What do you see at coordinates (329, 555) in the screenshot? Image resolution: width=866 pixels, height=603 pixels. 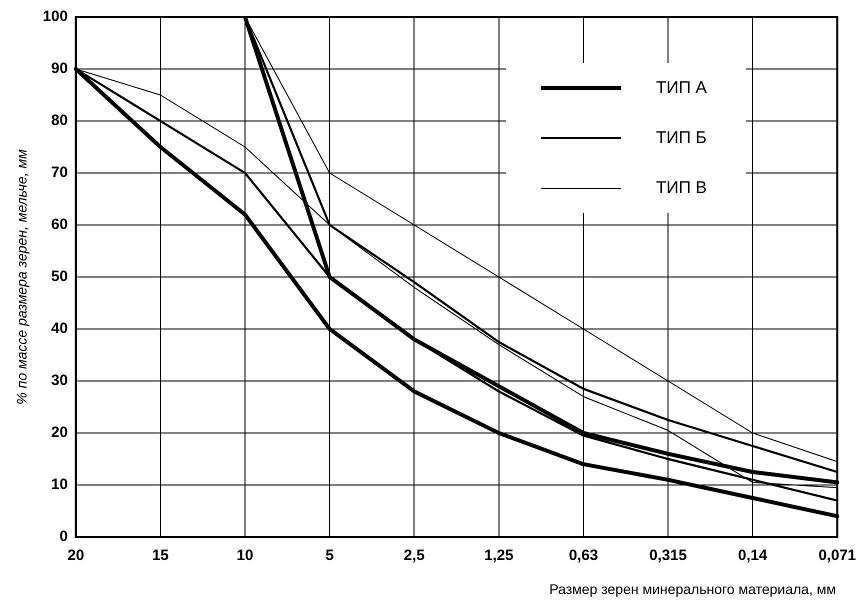 I see `x-tick-label: 5` at bounding box center [329, 555].